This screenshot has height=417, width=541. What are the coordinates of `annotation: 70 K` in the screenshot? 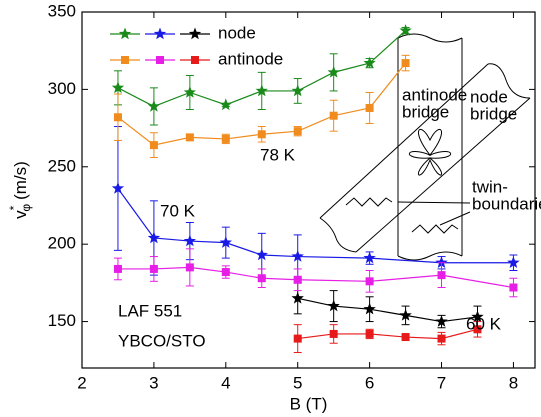 It's located at (178, 210).